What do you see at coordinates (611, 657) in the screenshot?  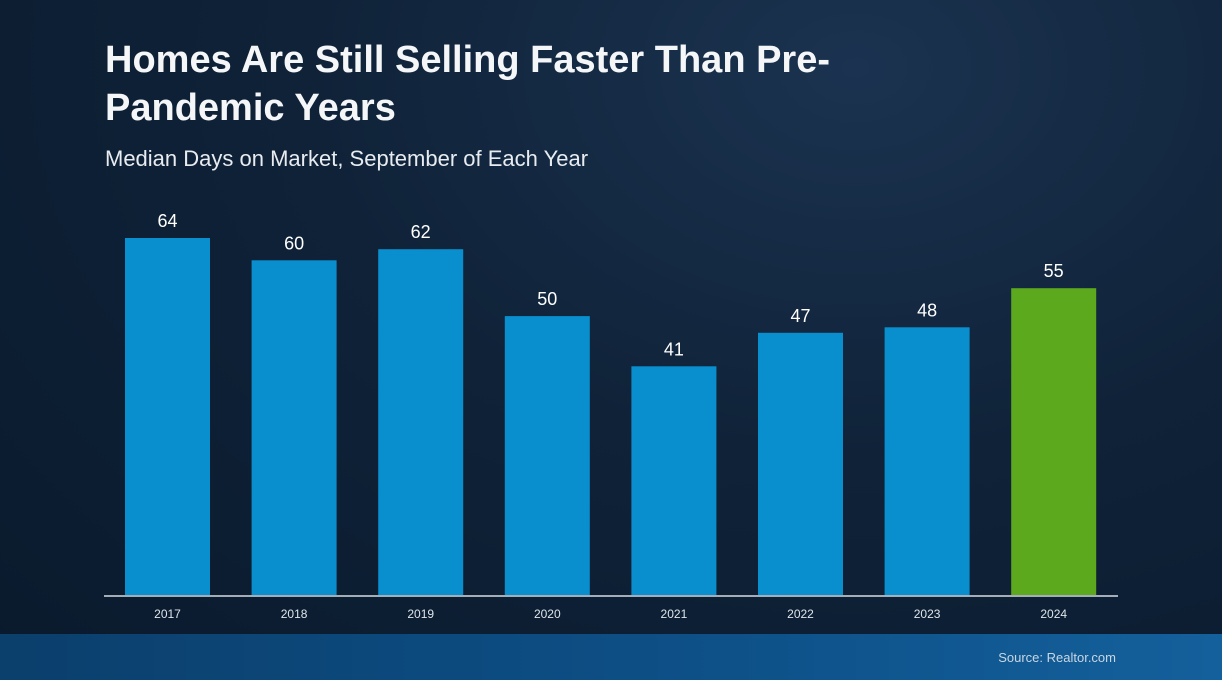 I see `footer-band` at bounding box center [611, 657].